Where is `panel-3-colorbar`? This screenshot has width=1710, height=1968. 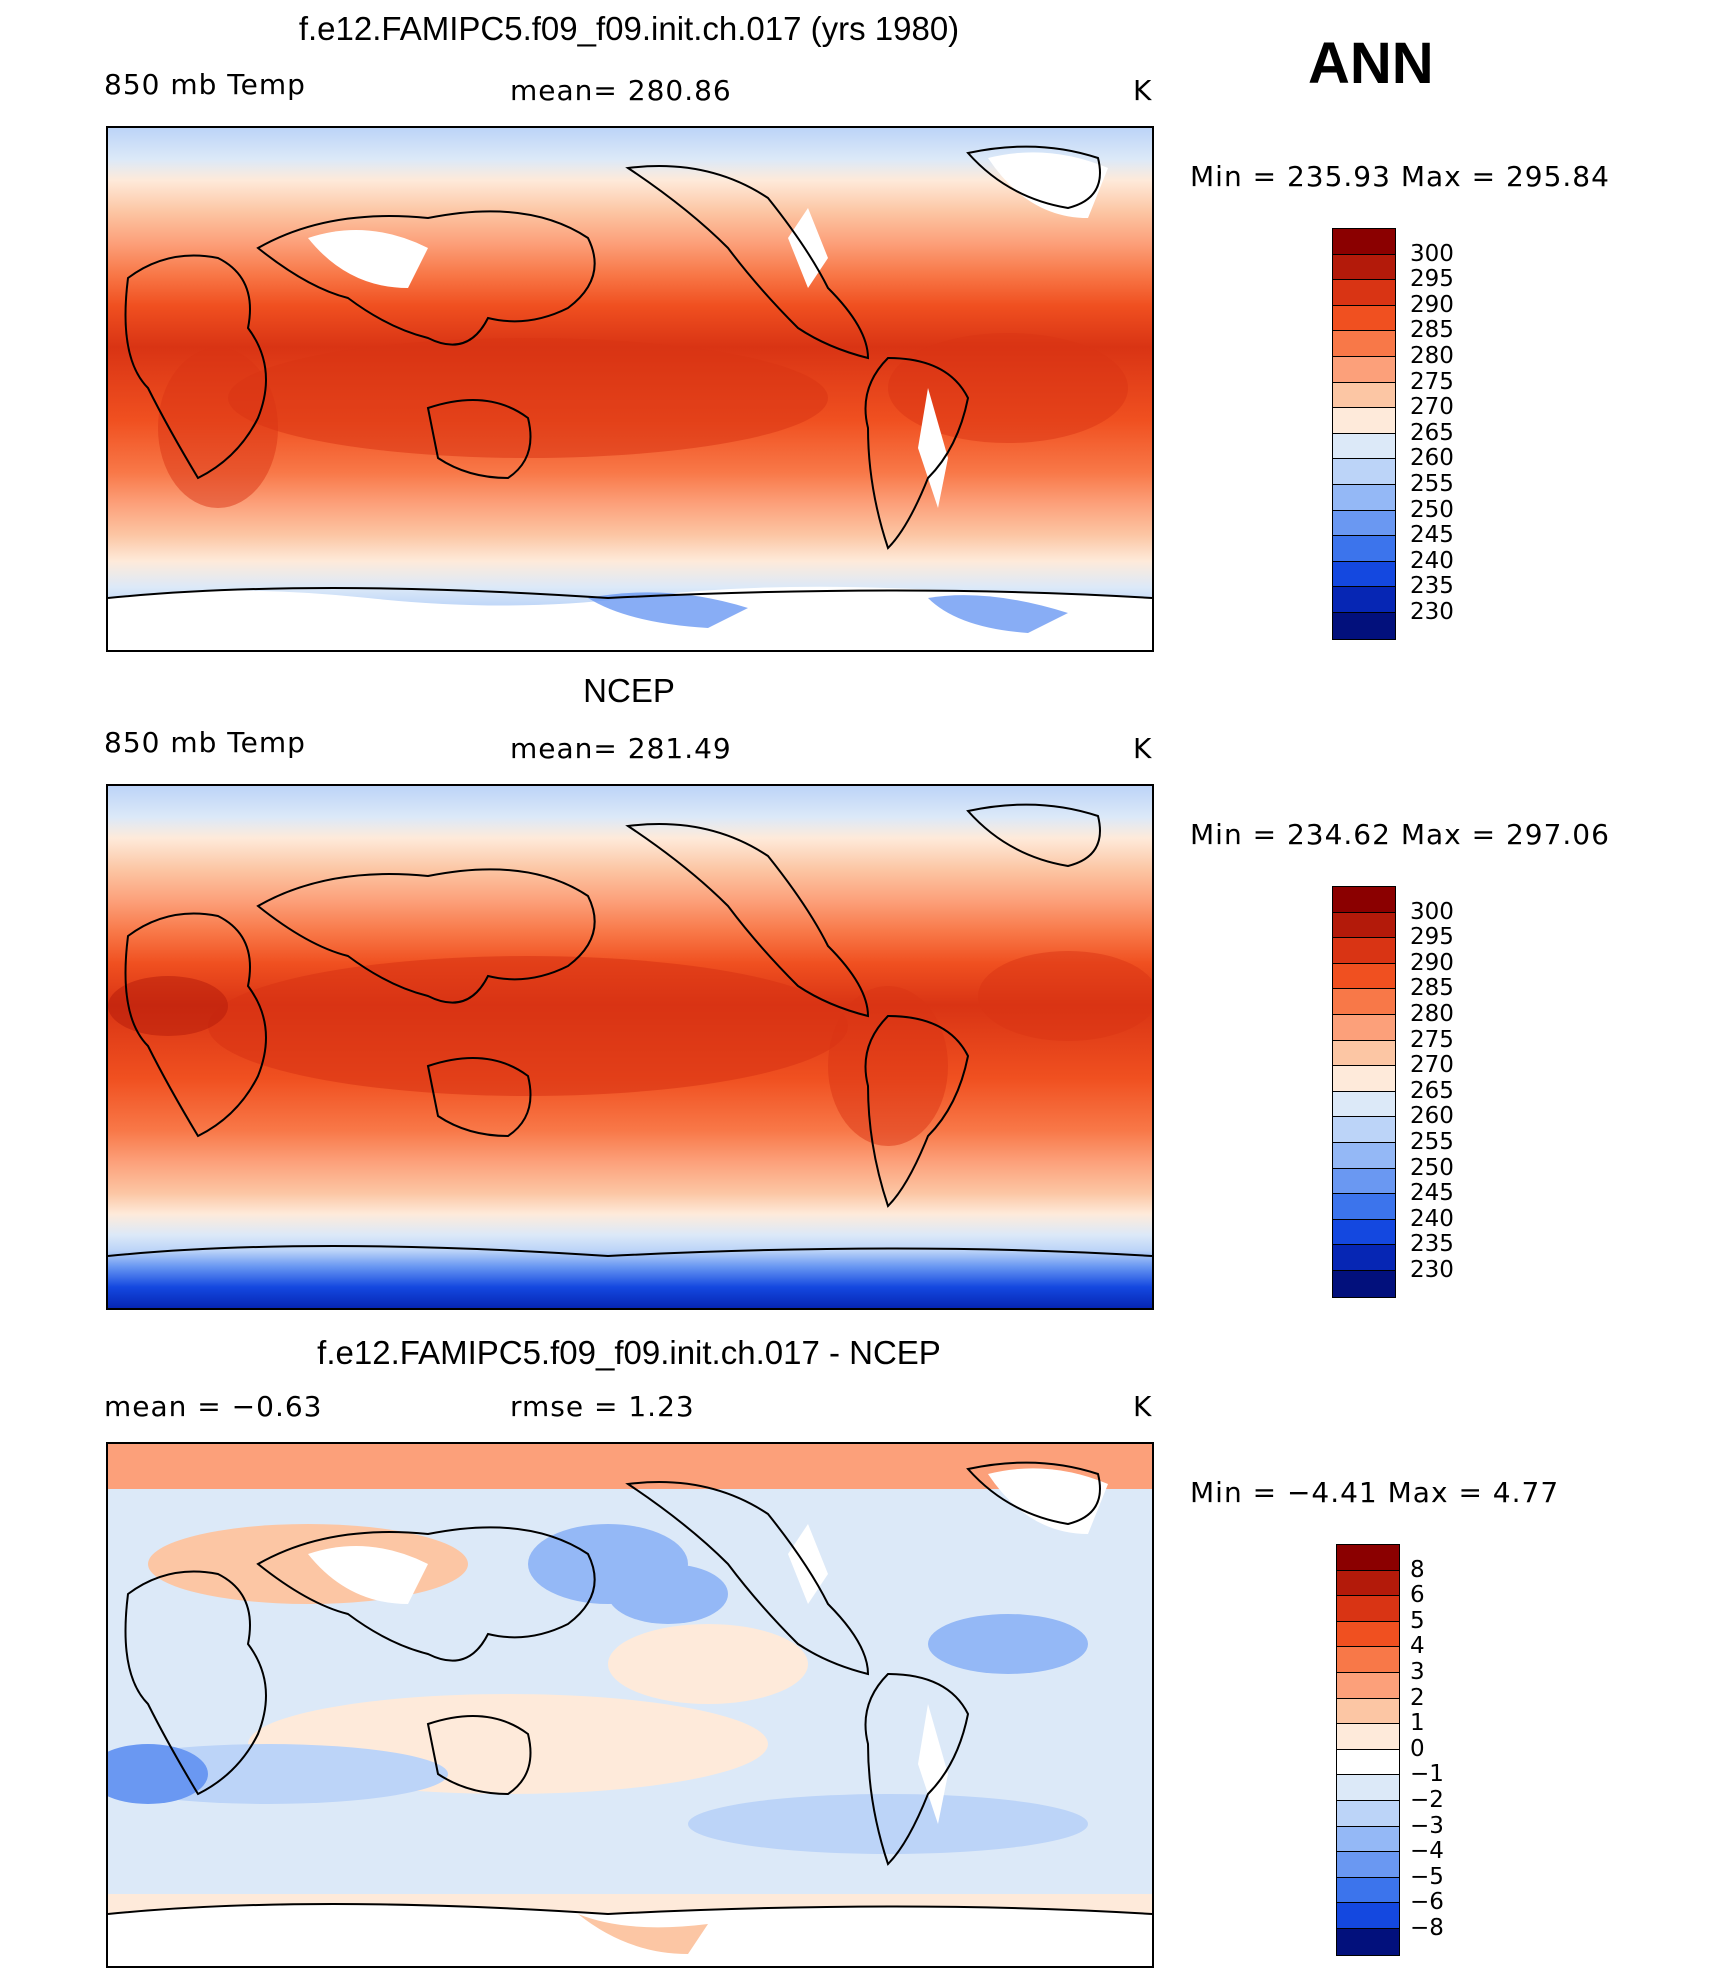
panel-3-colorbar is located at coordinates (1368, 1750).